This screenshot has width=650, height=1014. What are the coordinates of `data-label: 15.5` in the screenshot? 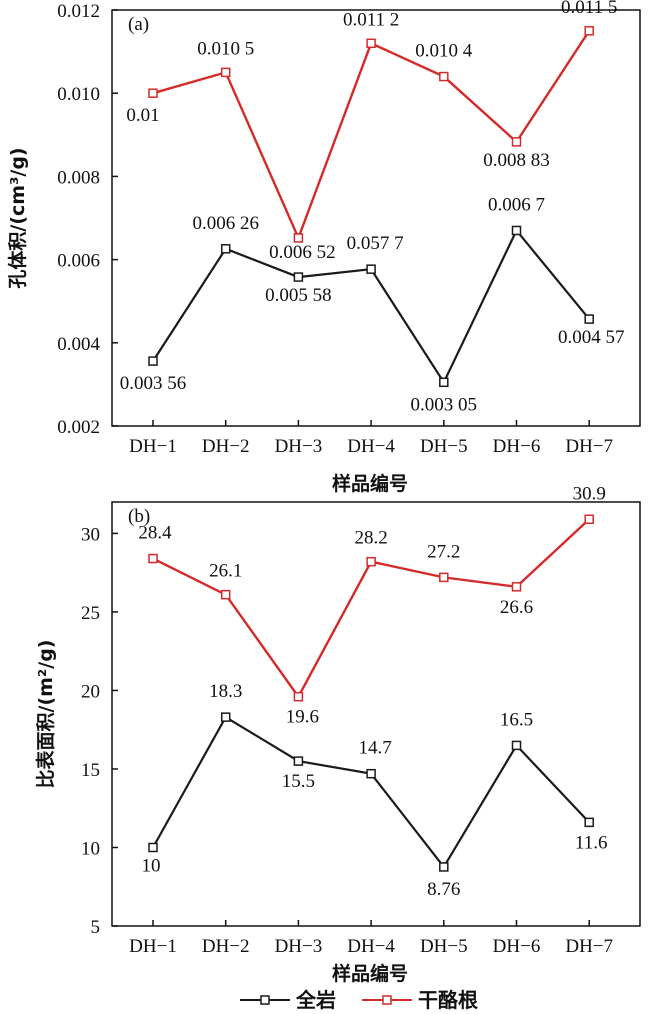 It's located at (298, 781).